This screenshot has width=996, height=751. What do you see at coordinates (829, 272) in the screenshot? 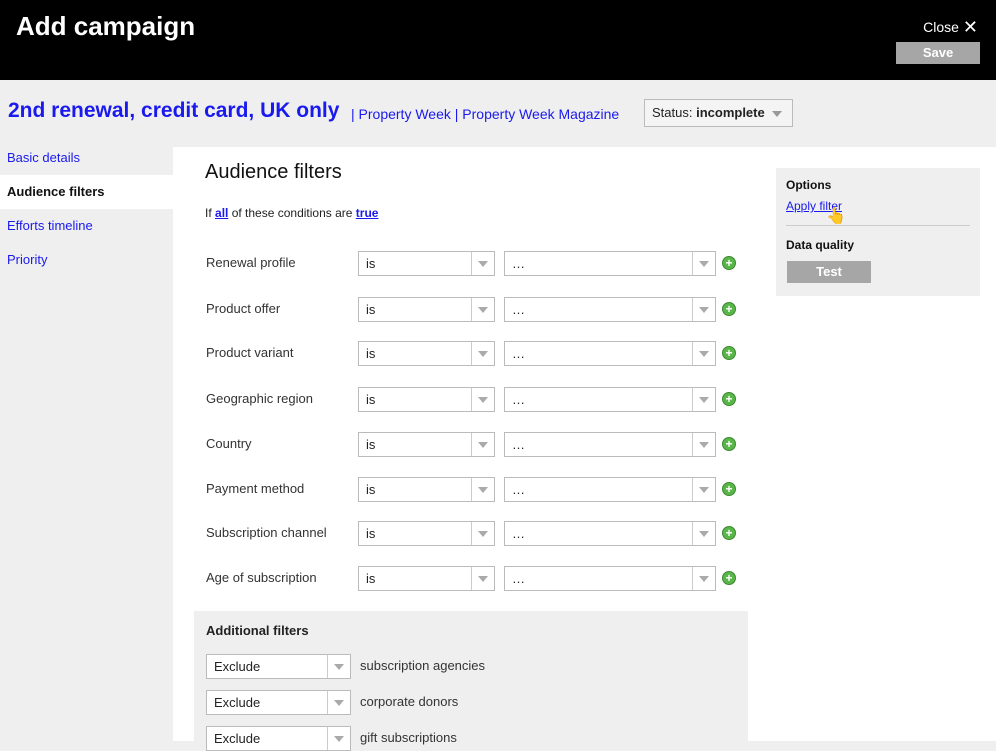
I see `test-button: Test` at bounding box center [829, 272].